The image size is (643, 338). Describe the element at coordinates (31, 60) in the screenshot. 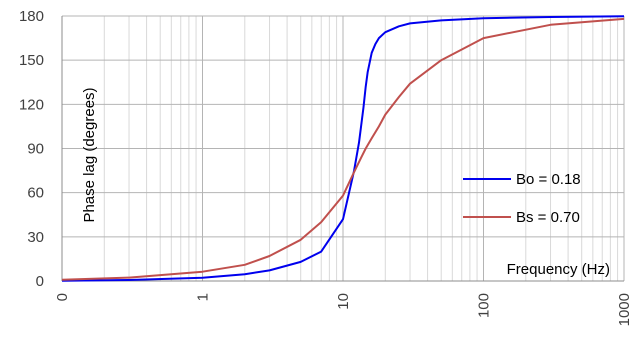

I see `y-tick-label: 150` at that location.